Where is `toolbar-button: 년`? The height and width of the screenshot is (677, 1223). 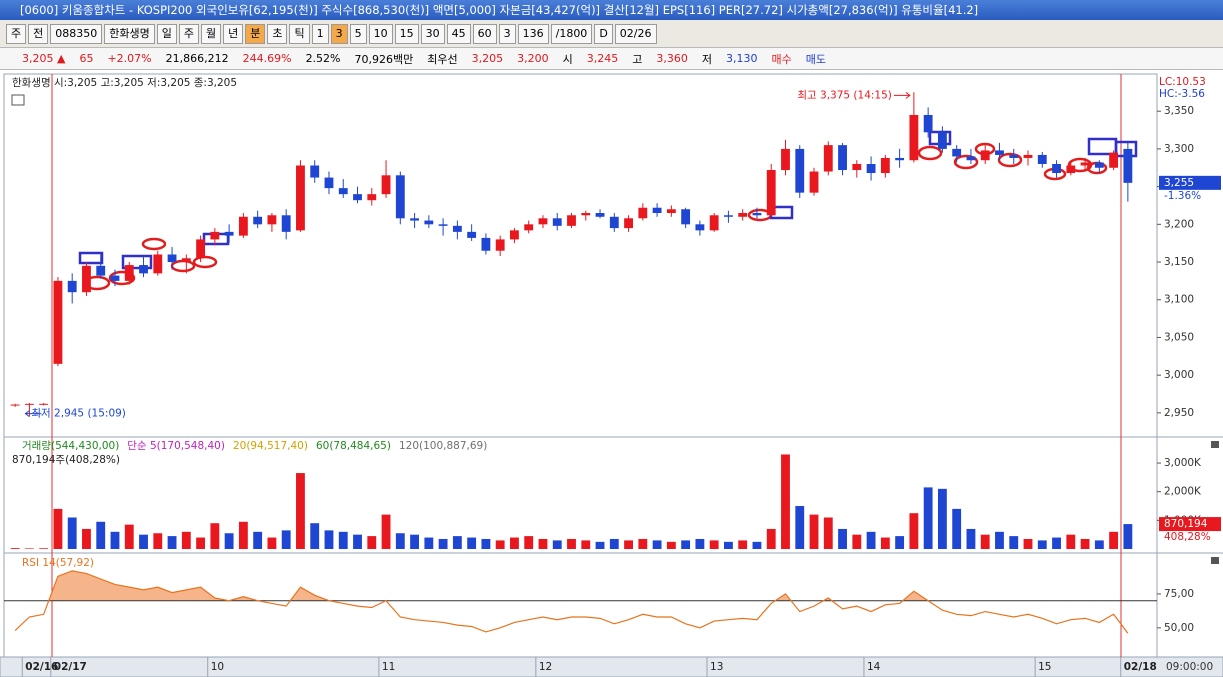 toolbar-button: 년 is located at coordinates (233, 33).